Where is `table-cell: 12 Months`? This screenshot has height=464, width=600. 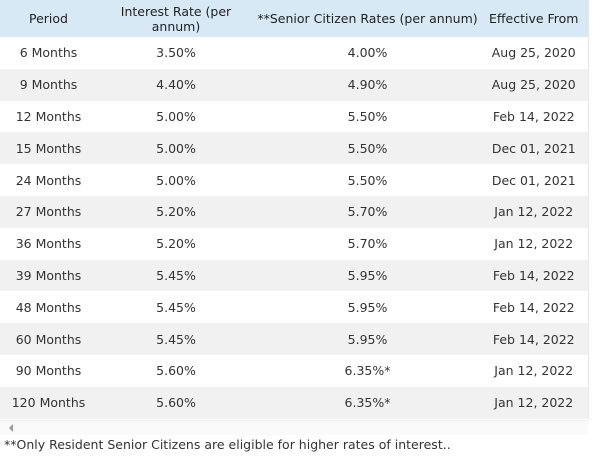 table-cell: 12 Months is located at coordinates (48, 116).